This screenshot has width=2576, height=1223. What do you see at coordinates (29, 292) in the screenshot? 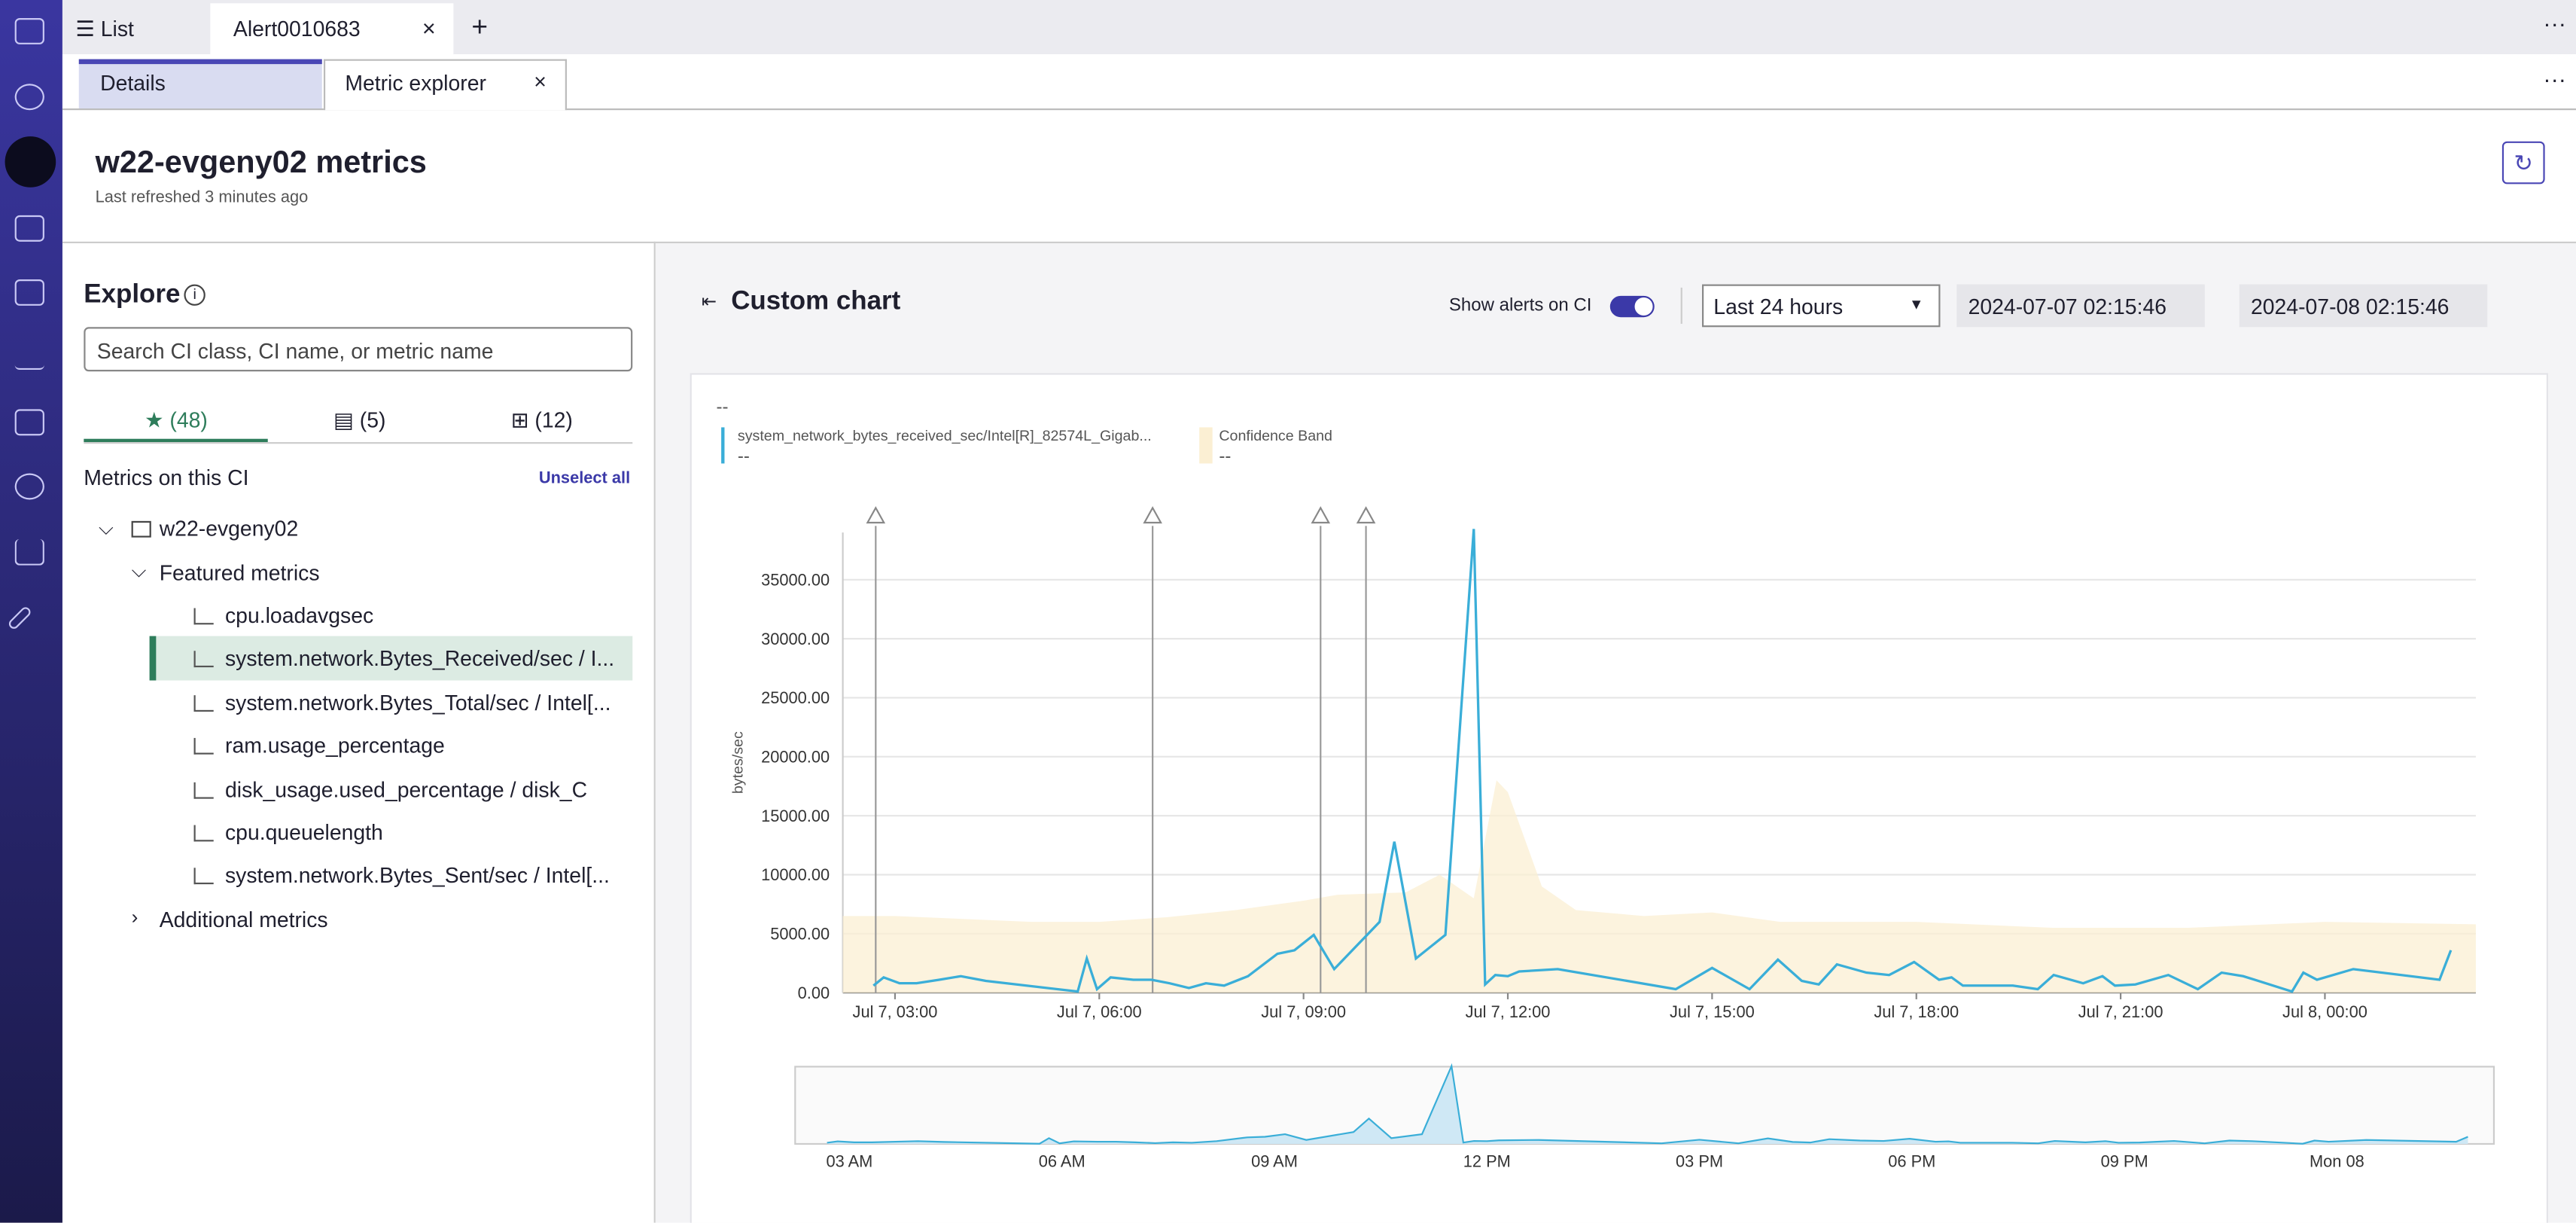
I see `grid-icon` at bounding box center [29, 292].